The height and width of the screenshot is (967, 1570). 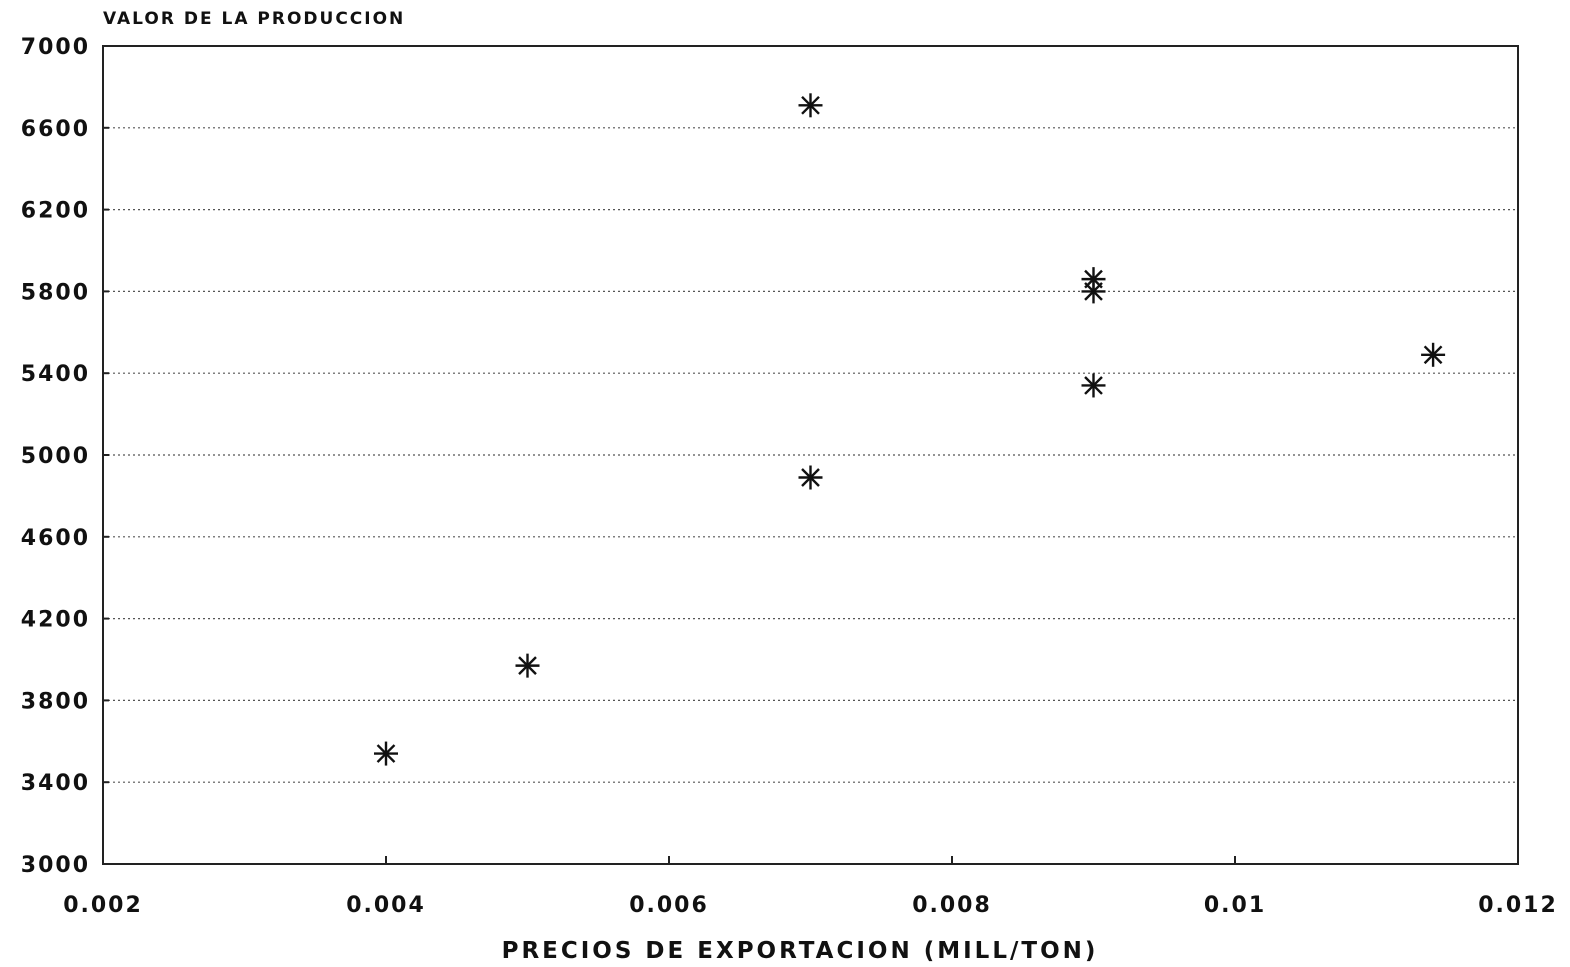 I want to click on y-tick-label: 5400, so click(x=55, y=374).